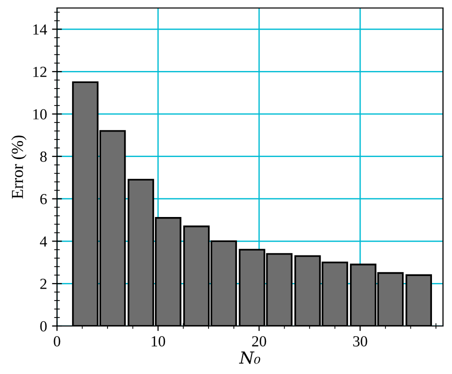  Describe the element at coordinates (43, 199) in the screenshot. I see `y-tick-label: 6` at that location.